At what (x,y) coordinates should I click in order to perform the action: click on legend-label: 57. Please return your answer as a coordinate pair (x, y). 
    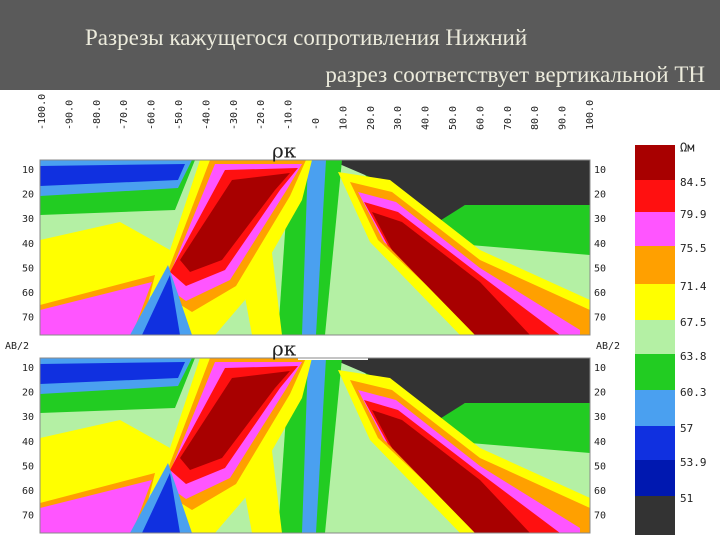
    Looking at the image, I should click on (686, 428).